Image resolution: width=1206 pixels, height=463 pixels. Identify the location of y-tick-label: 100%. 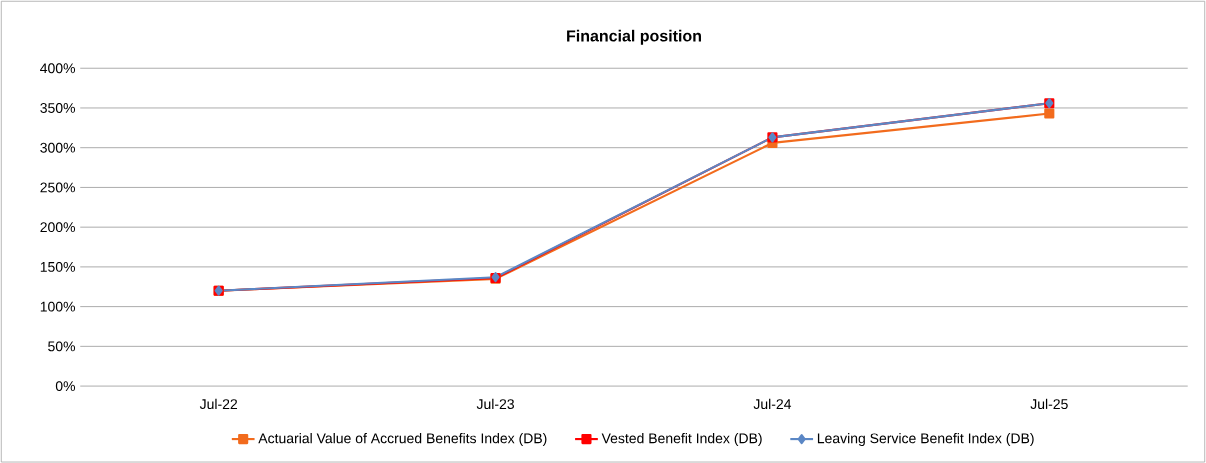
(58, 306).